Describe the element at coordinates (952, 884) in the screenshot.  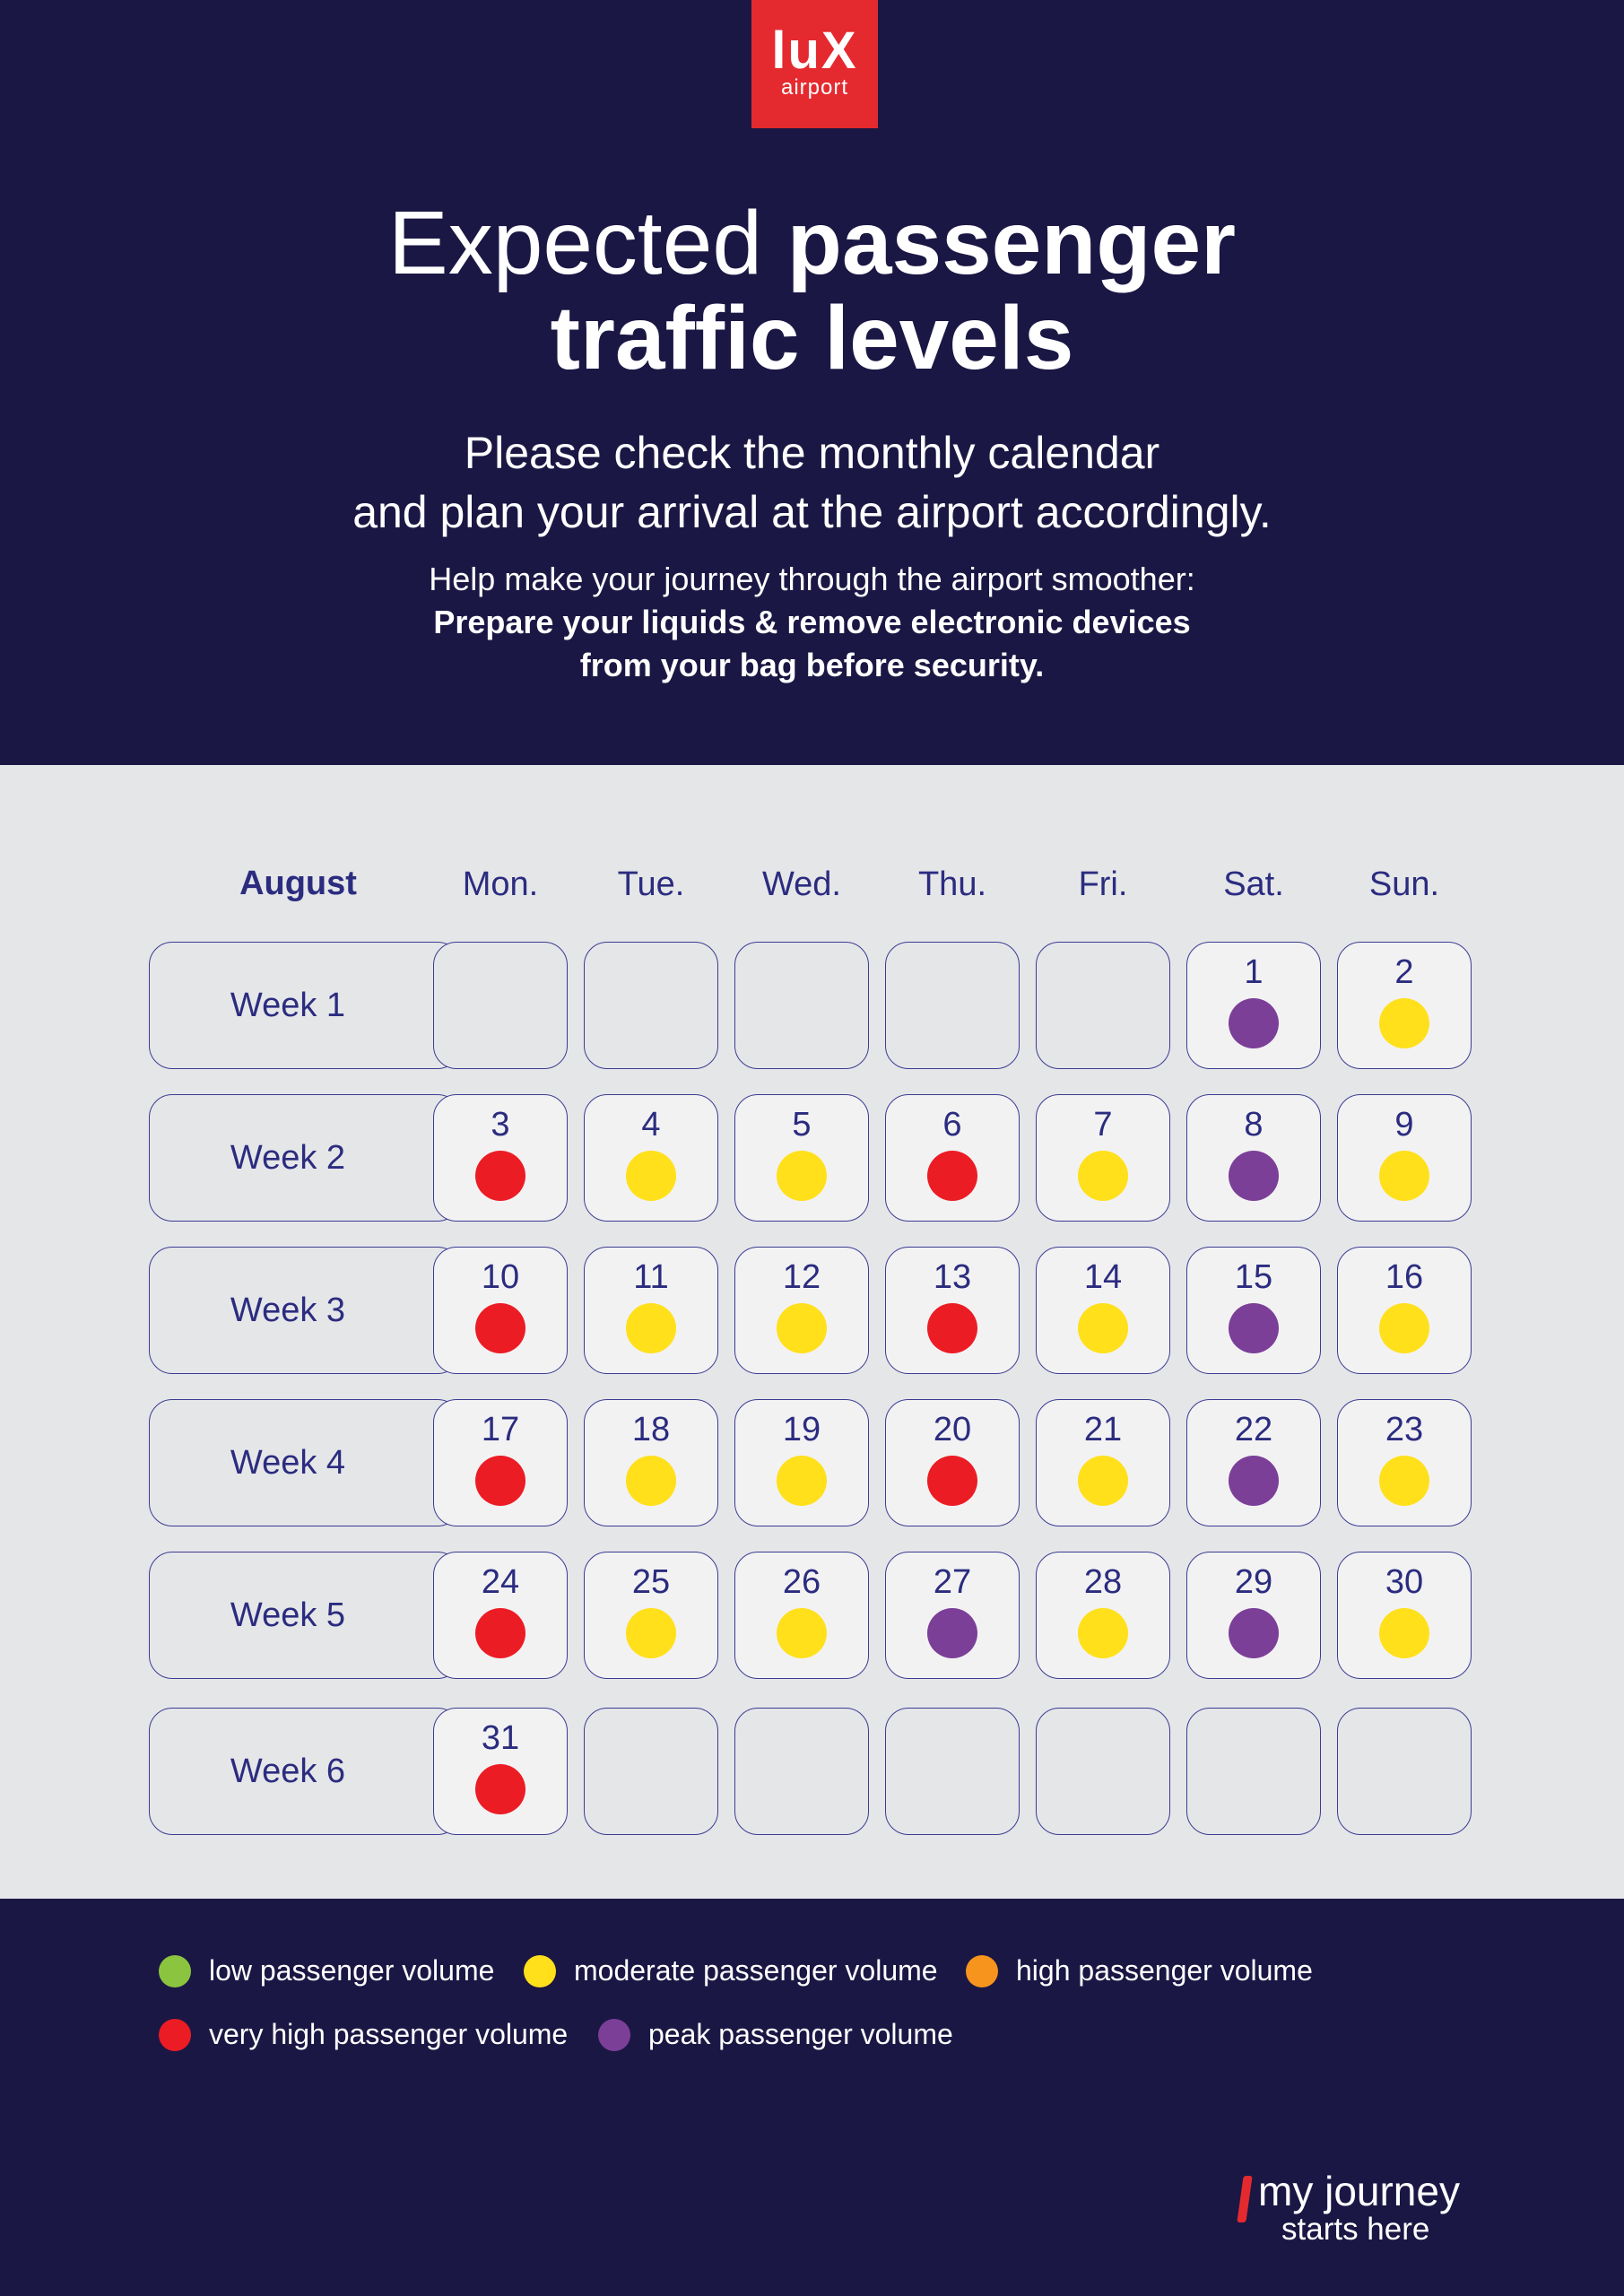
I see `day-header: Thu.` at that location.